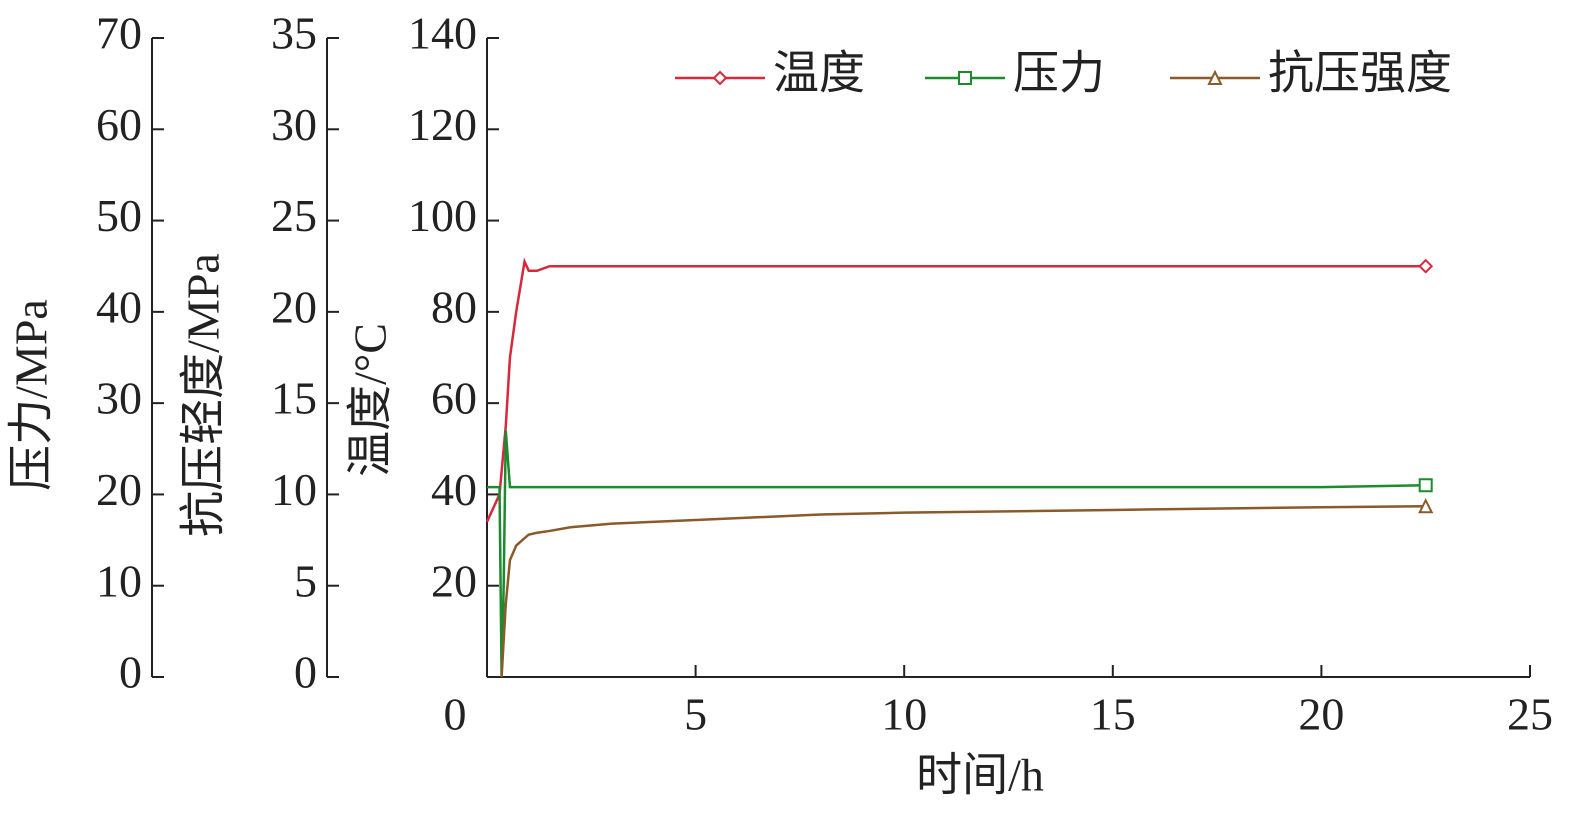 Image resolution: width=1575 pixels, height=827 pixels. Describe the element at coordinates (119, 33) in the screenshot. I see `y-tick-label: 70` at that location.